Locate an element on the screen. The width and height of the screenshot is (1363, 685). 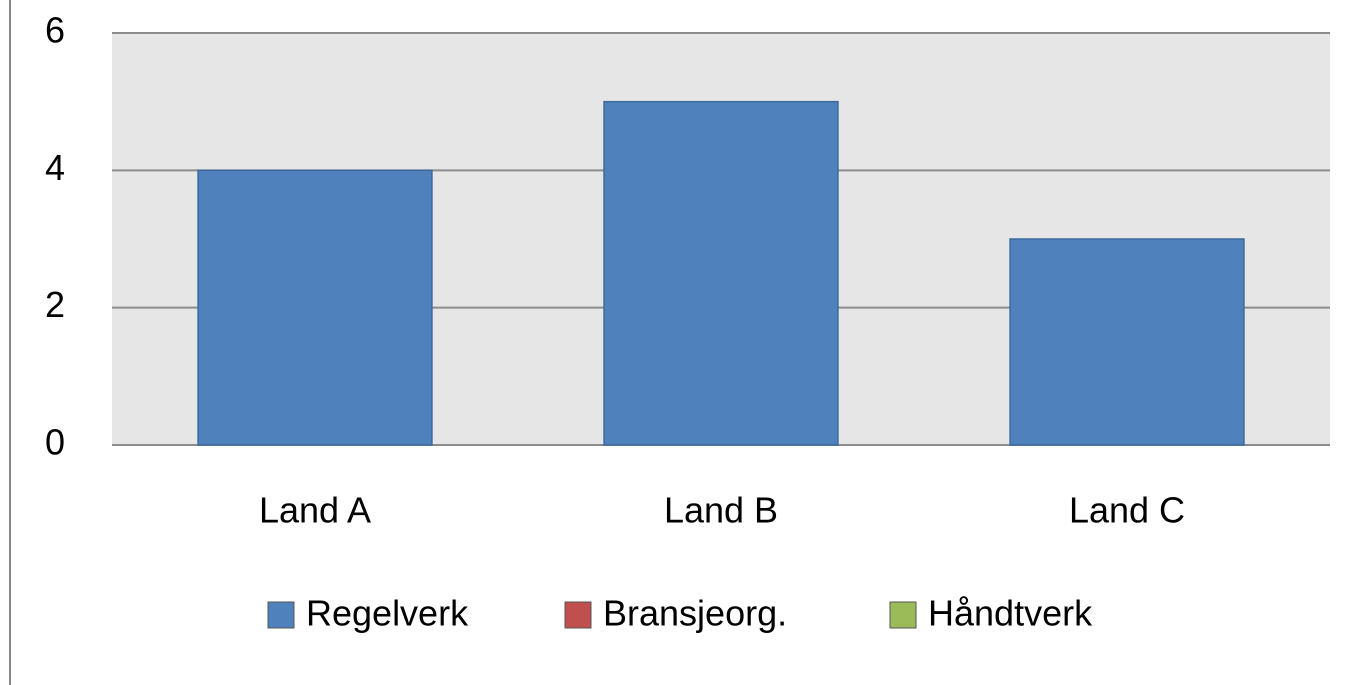
y-tick-label: 4 is located at coordinates (55, 167).